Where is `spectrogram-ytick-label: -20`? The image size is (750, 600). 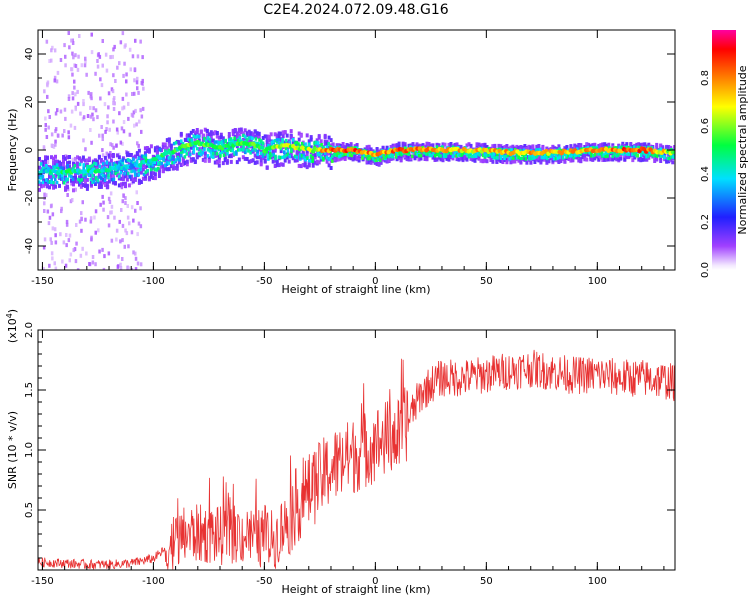
spectrogram-ytick-label: -20 is located at coordinates (29, 198).